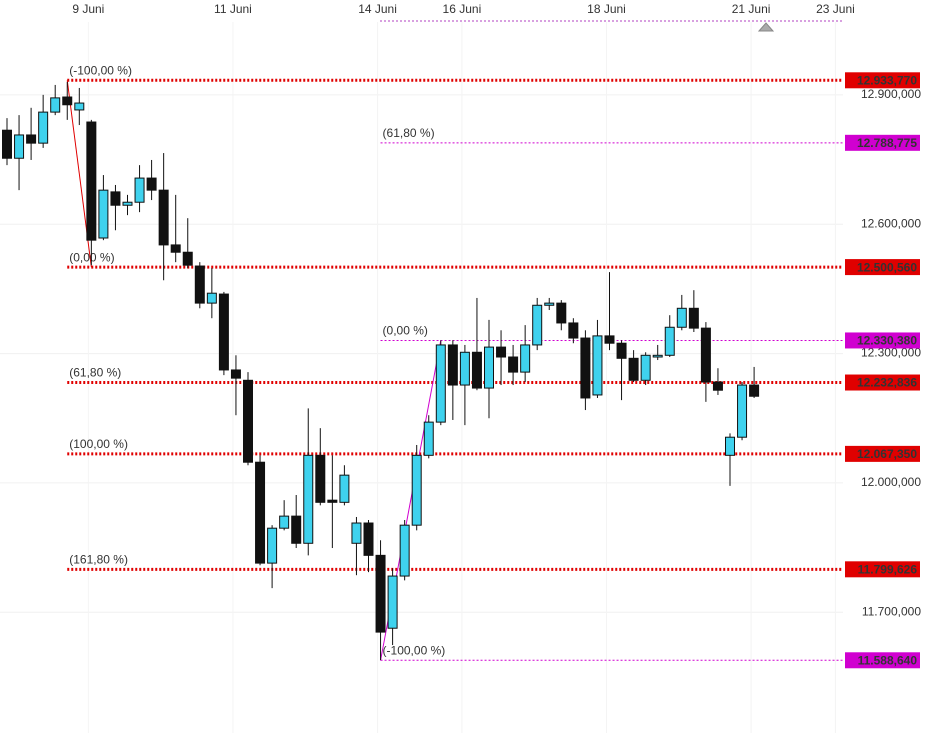  I want to click on y-tick-label: 12.000,000, so click(891, 482).